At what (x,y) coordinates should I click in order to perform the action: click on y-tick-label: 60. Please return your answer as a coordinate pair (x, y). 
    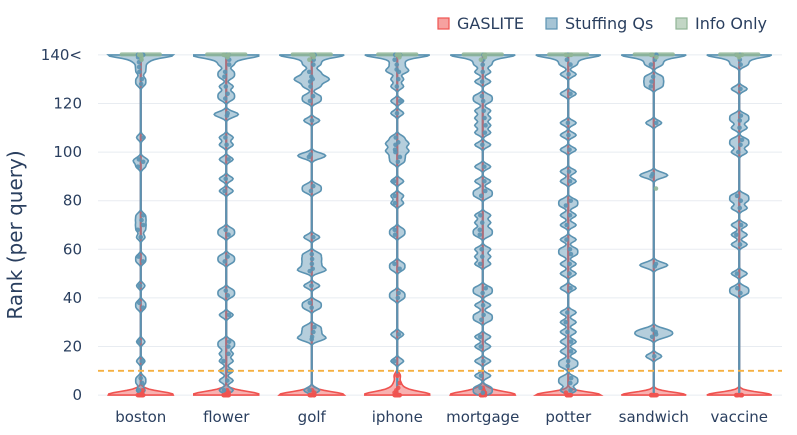
    Looking at the image, I should click on (72, 249).